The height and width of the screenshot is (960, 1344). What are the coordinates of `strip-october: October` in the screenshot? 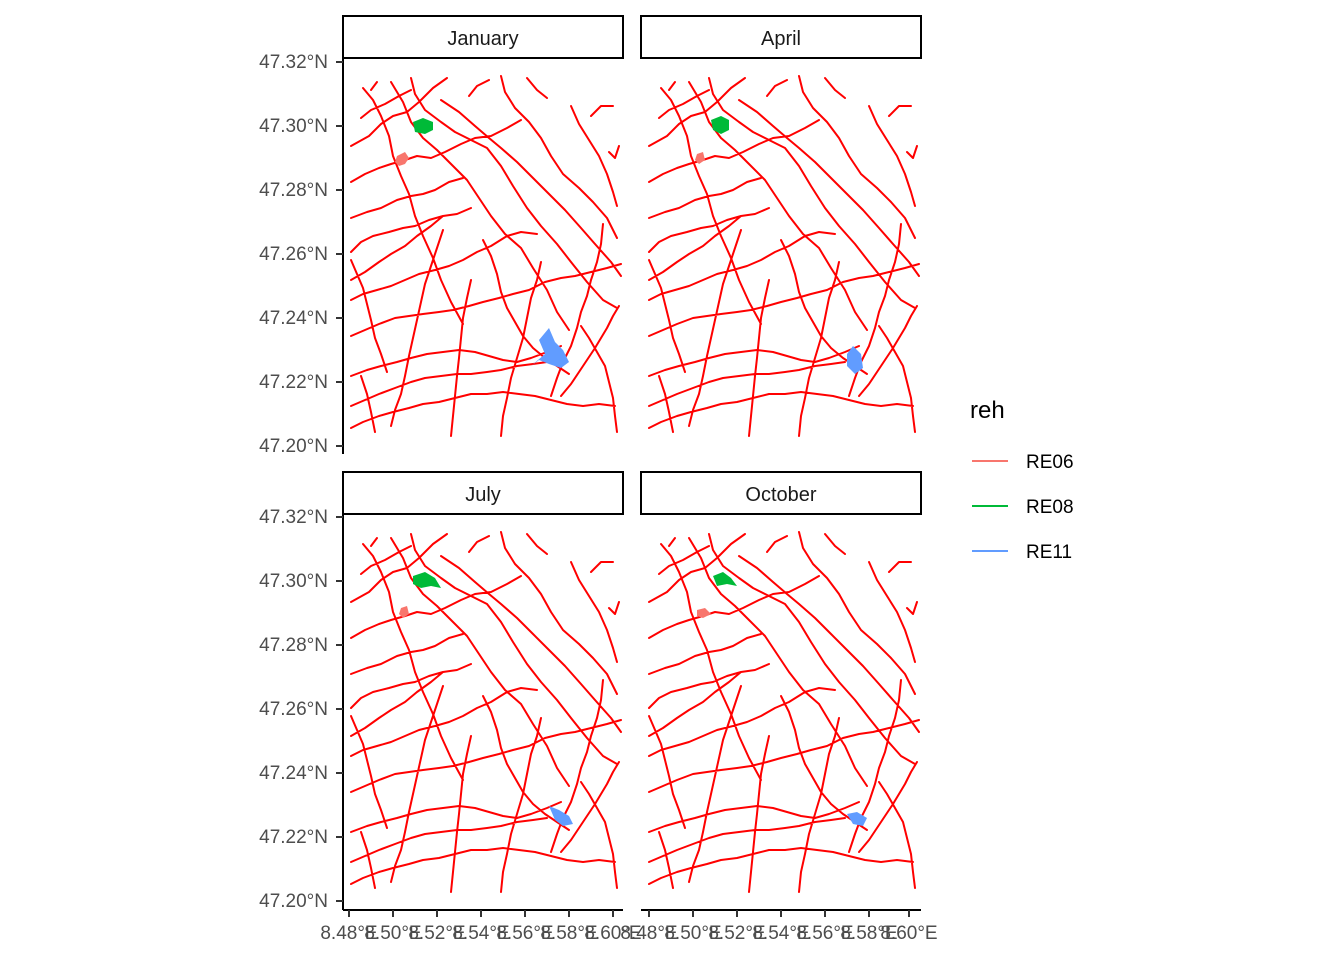 It's located at (781, 493).